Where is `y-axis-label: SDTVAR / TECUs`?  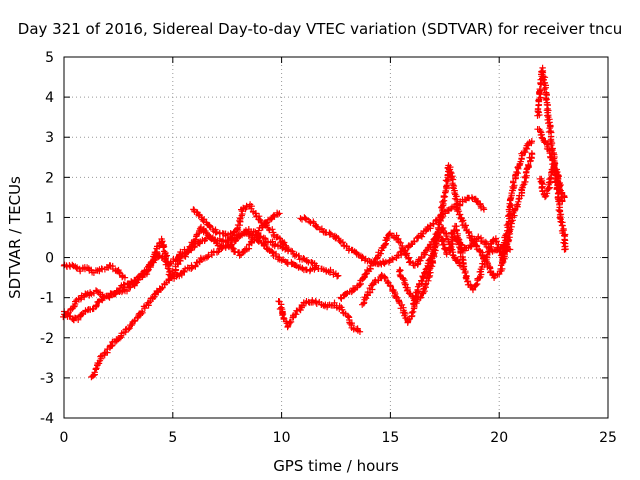 y-axis-label: SDTVAR / TECUs is located at coordinates (15, 237).